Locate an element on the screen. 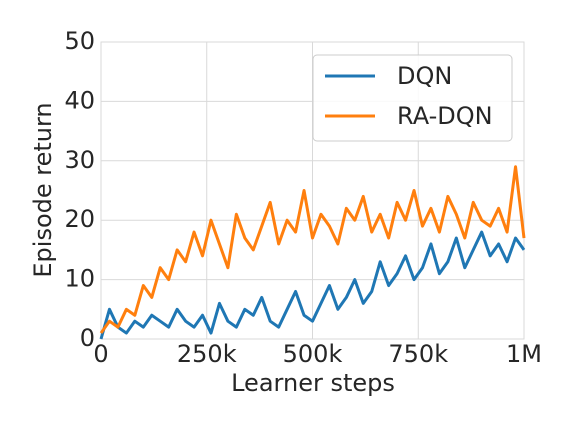 The width and height of the screenshot is (576, 436). x-tick-label: 1M is located at coordinates (524, 354).